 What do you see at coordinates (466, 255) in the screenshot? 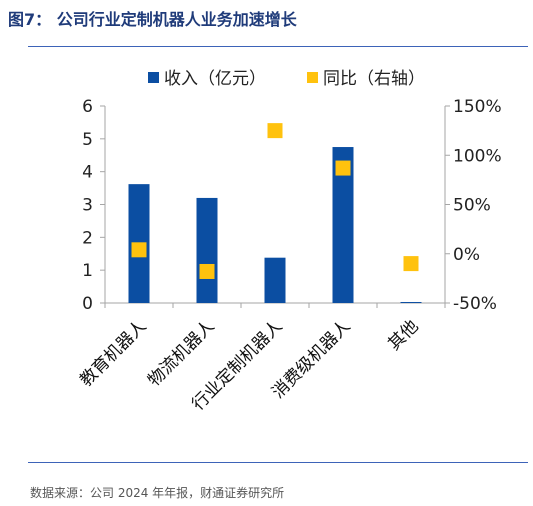
I see `y-right-tick-label: 0%` at bounding box center [466, 255].